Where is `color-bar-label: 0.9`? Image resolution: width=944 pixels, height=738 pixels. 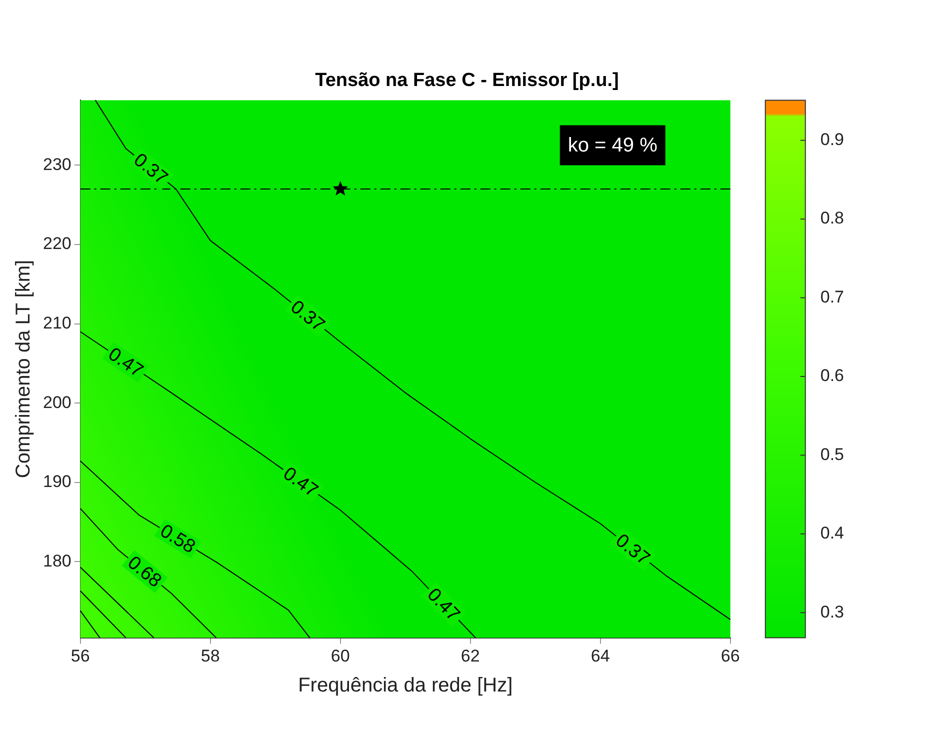 color-bar-label: 0.9 is located at coordinates (832, 140).